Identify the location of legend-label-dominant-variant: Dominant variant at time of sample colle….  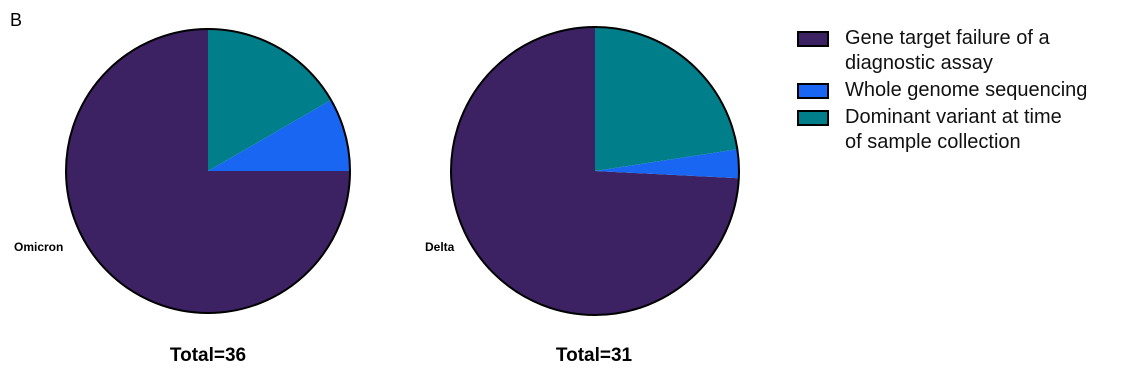
(953, 129).